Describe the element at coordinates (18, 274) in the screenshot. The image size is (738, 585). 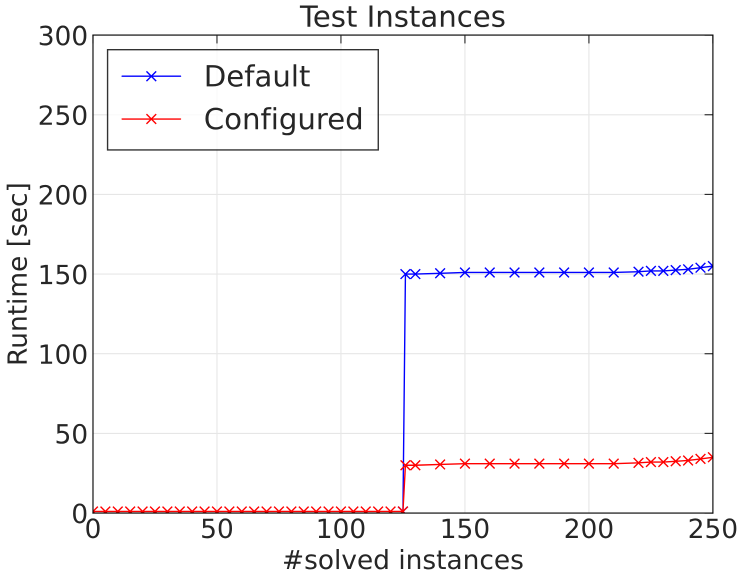
I see `y-axis-title: Runtime [sec]` at that location.